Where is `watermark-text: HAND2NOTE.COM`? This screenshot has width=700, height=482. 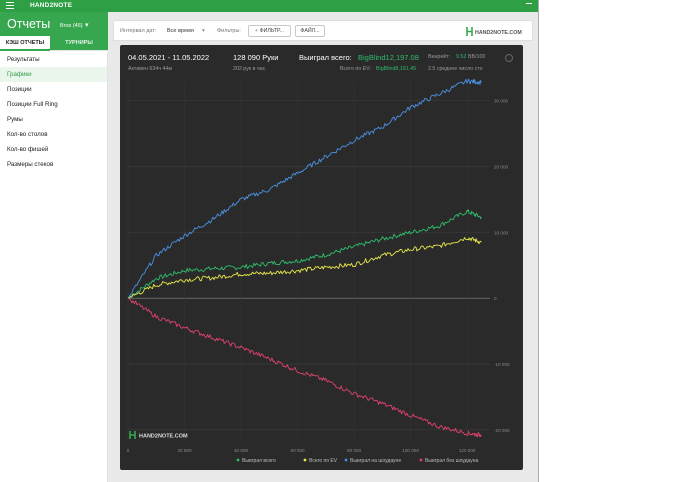
watermark-text: HAND2NOTE.COM is located at coordinates (163, 437).